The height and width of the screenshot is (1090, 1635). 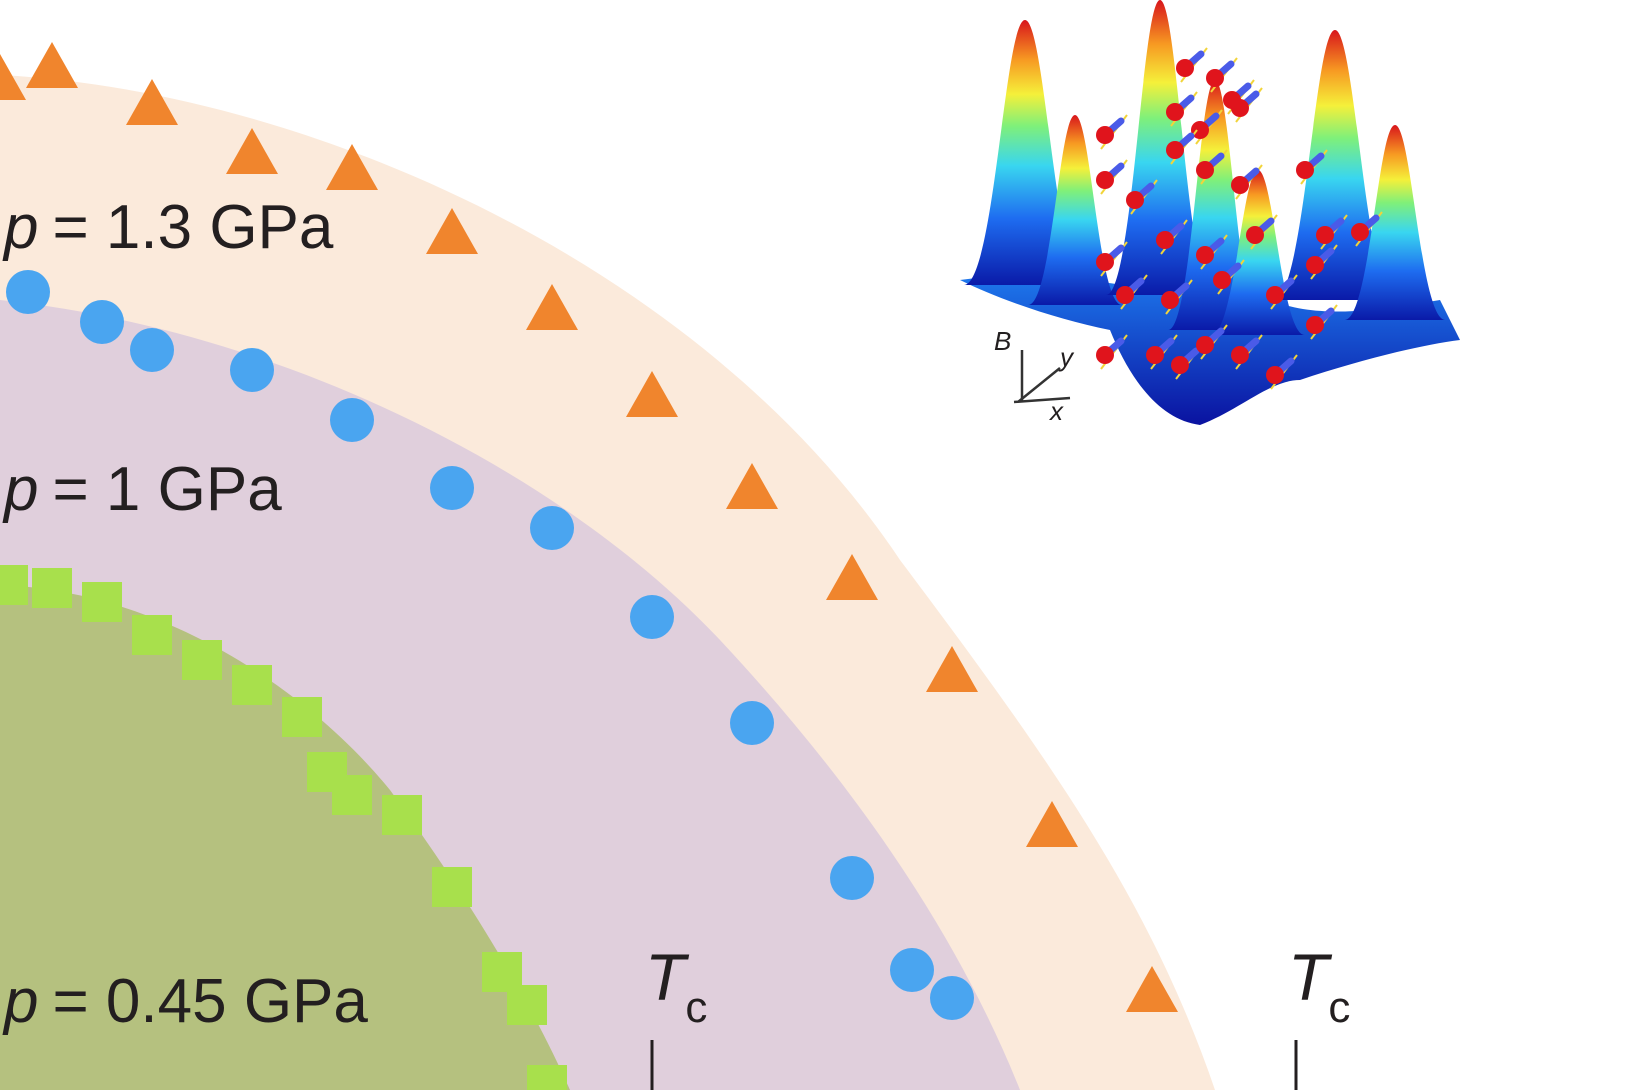 I want to click on inset-axis-x: x, so click(x=1056, y=411).